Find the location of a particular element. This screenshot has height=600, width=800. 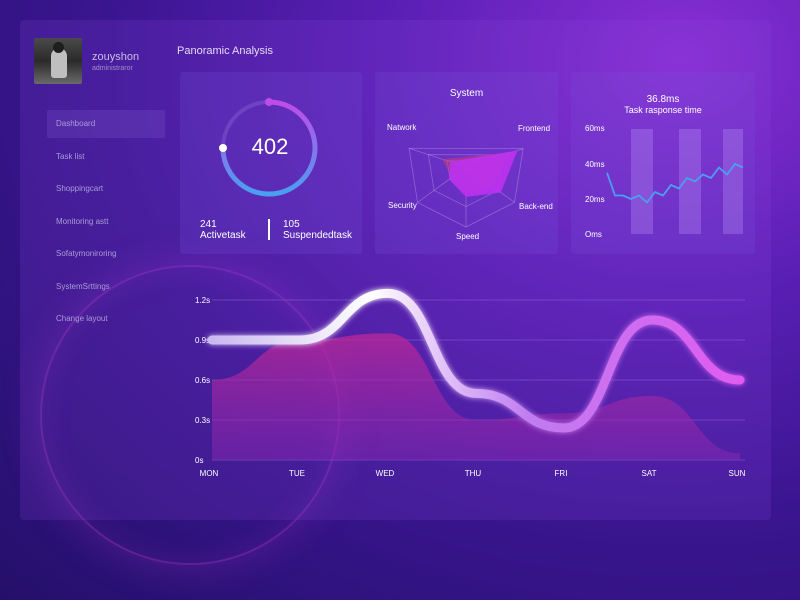

radar-label-speed: Speed is located at coordinates (468, 236).